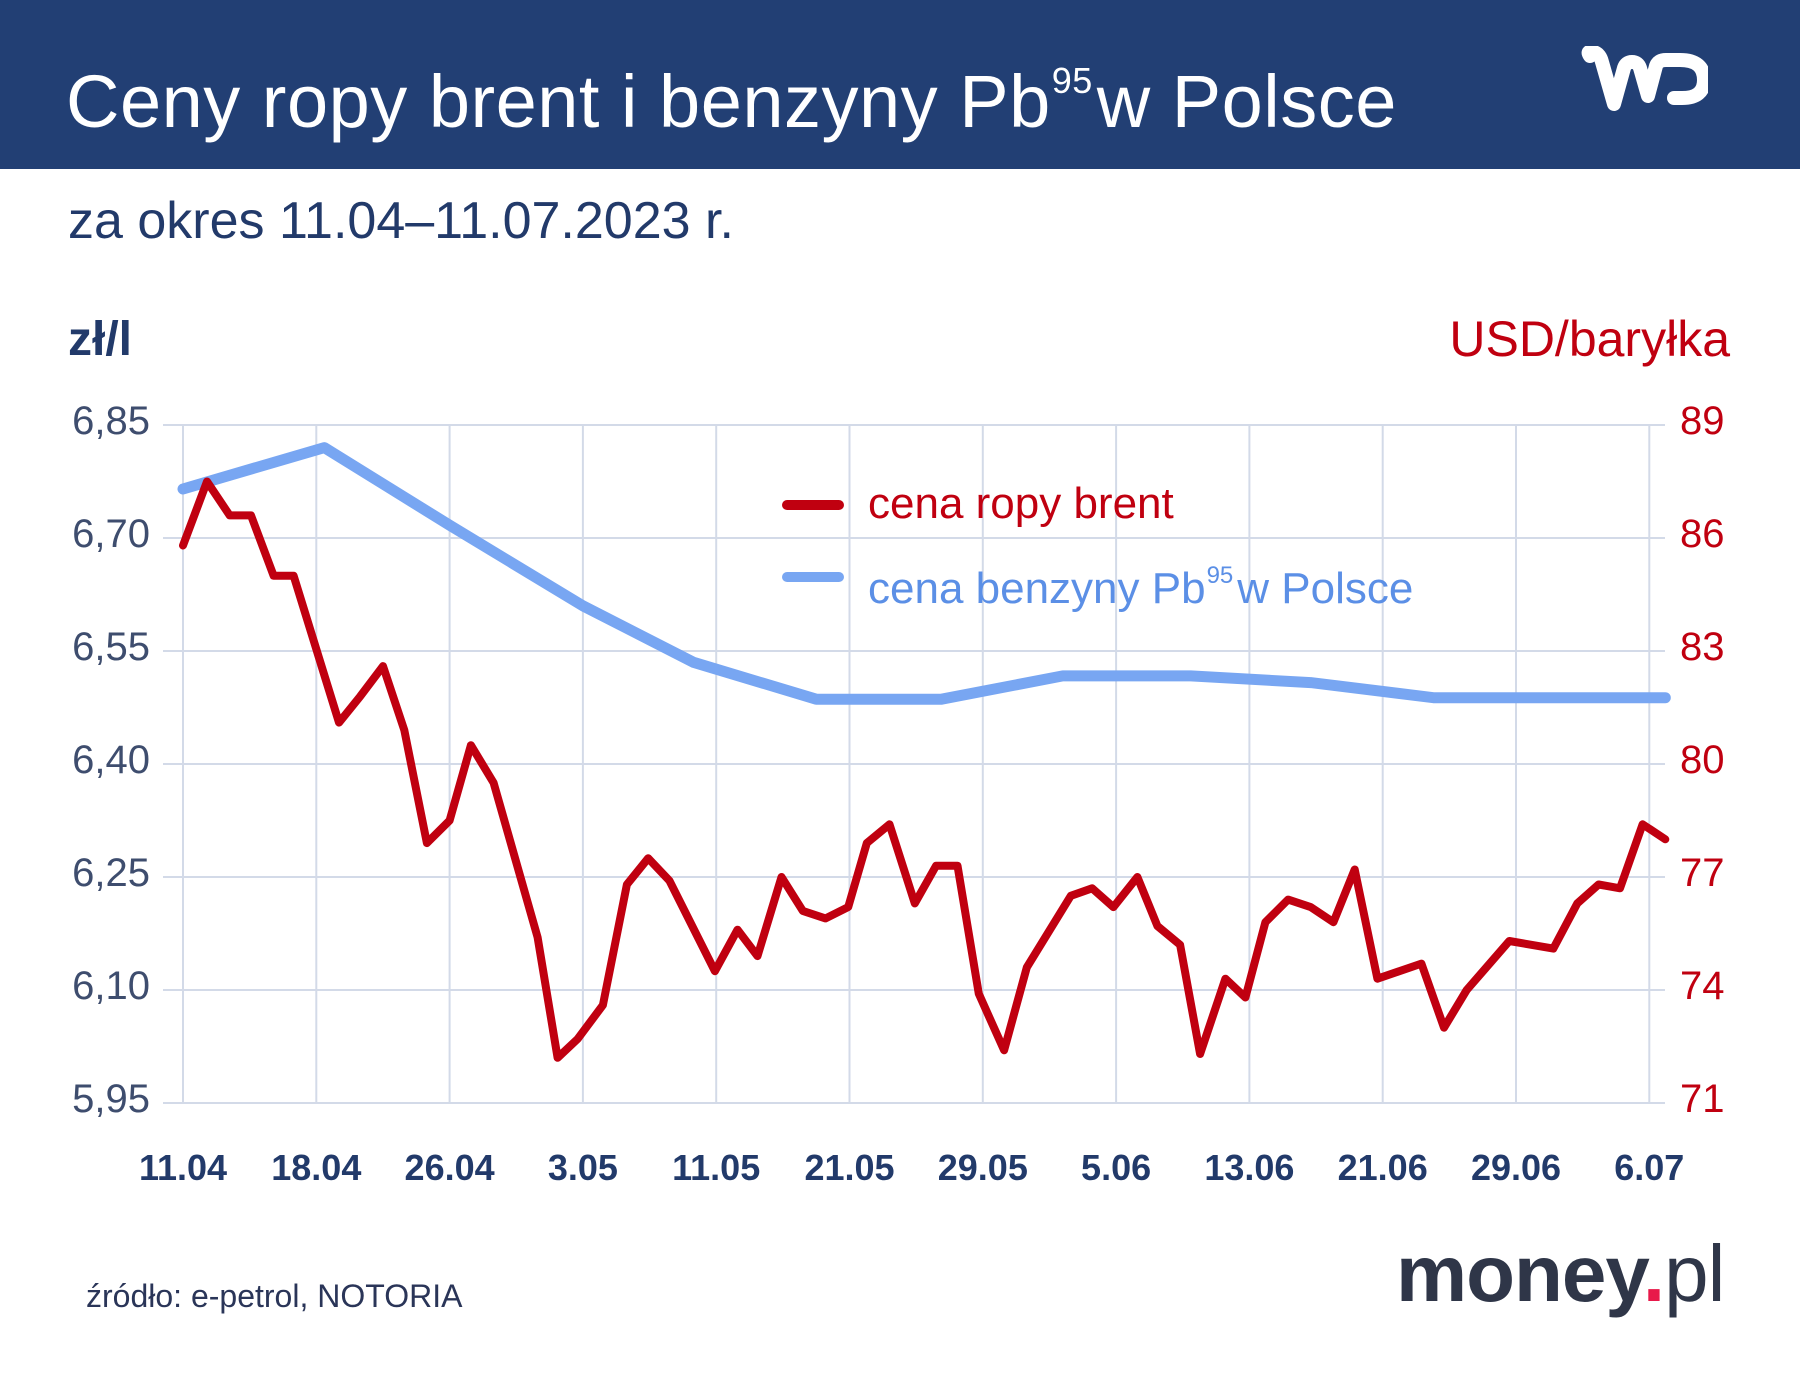 The height and width of the screenshot is (1386, 1800). I want to click on money-pl-logo: money.pl, so click(1560, 1274).